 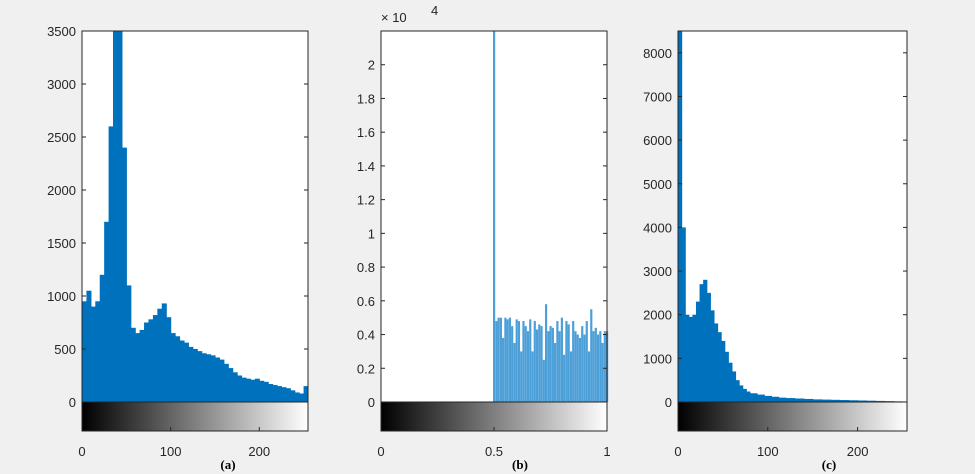 I want to click on x-tick-label: 1, so click(x=606, y=451).